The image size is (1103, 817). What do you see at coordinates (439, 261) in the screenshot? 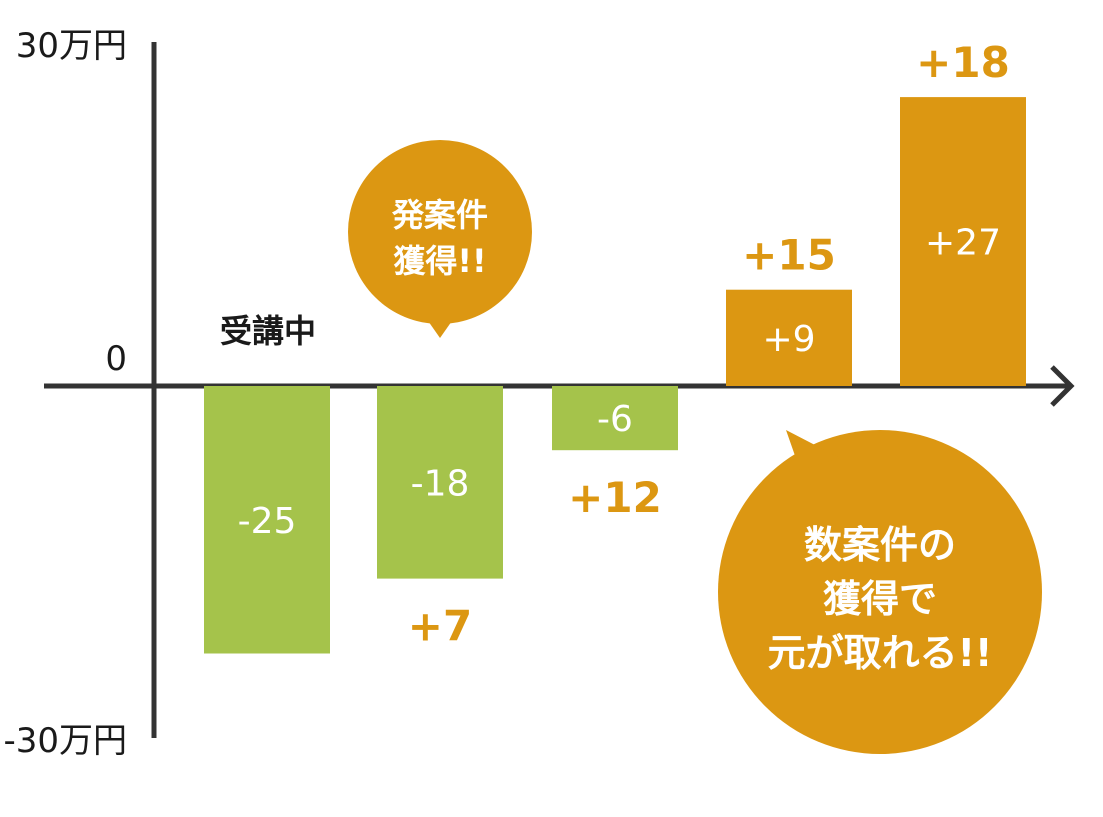
I see `bubble-small-line-2: 獲得!!` at bounding box center [439, 261].